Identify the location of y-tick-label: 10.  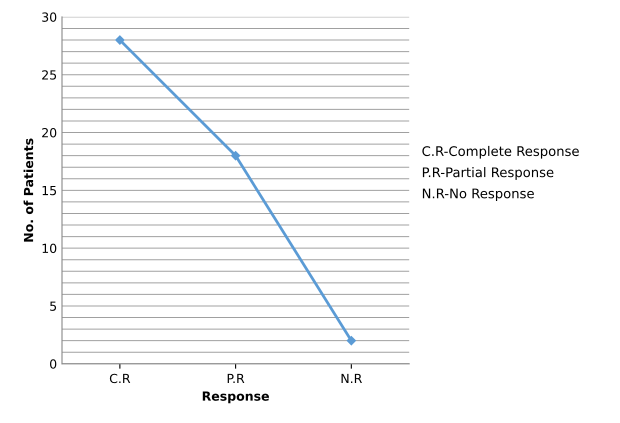
(49, 249).